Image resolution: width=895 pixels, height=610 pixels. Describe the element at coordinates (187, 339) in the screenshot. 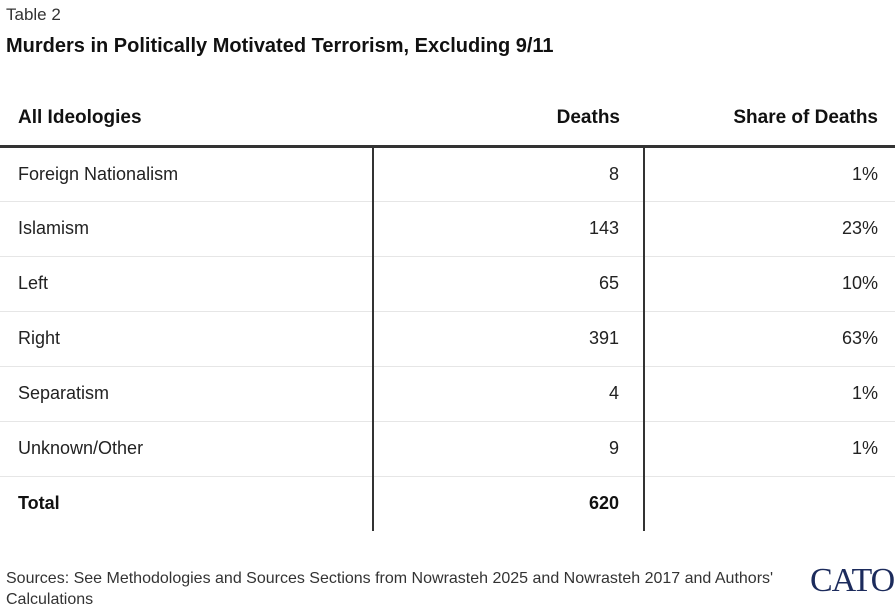

I see `table-cell: Right` at that location.